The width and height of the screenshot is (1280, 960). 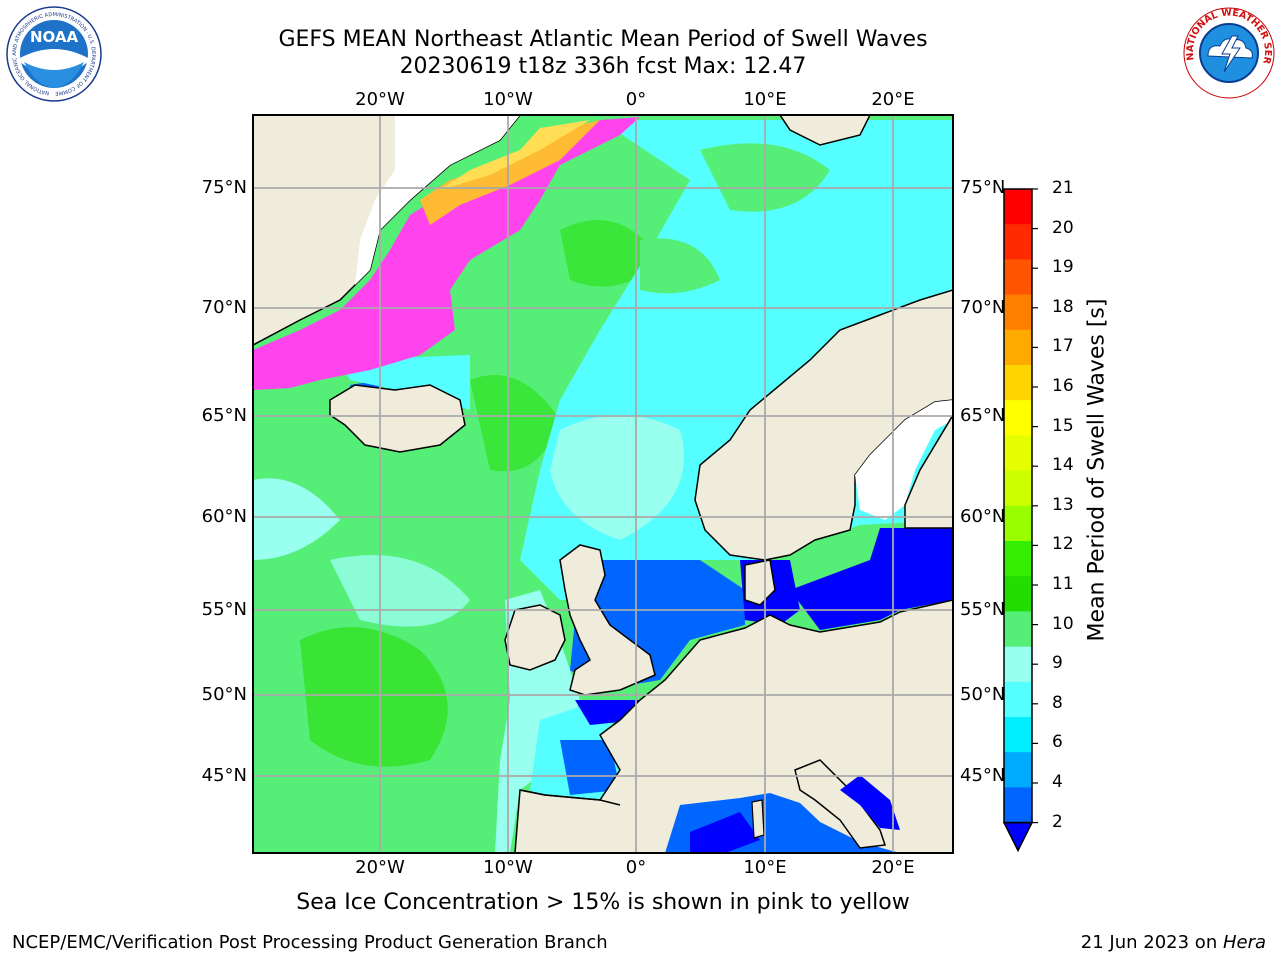 What do you see at coordinates (607, 620) in the screenshot?
I see `great-britain-land` at bounding box center [607, 620].